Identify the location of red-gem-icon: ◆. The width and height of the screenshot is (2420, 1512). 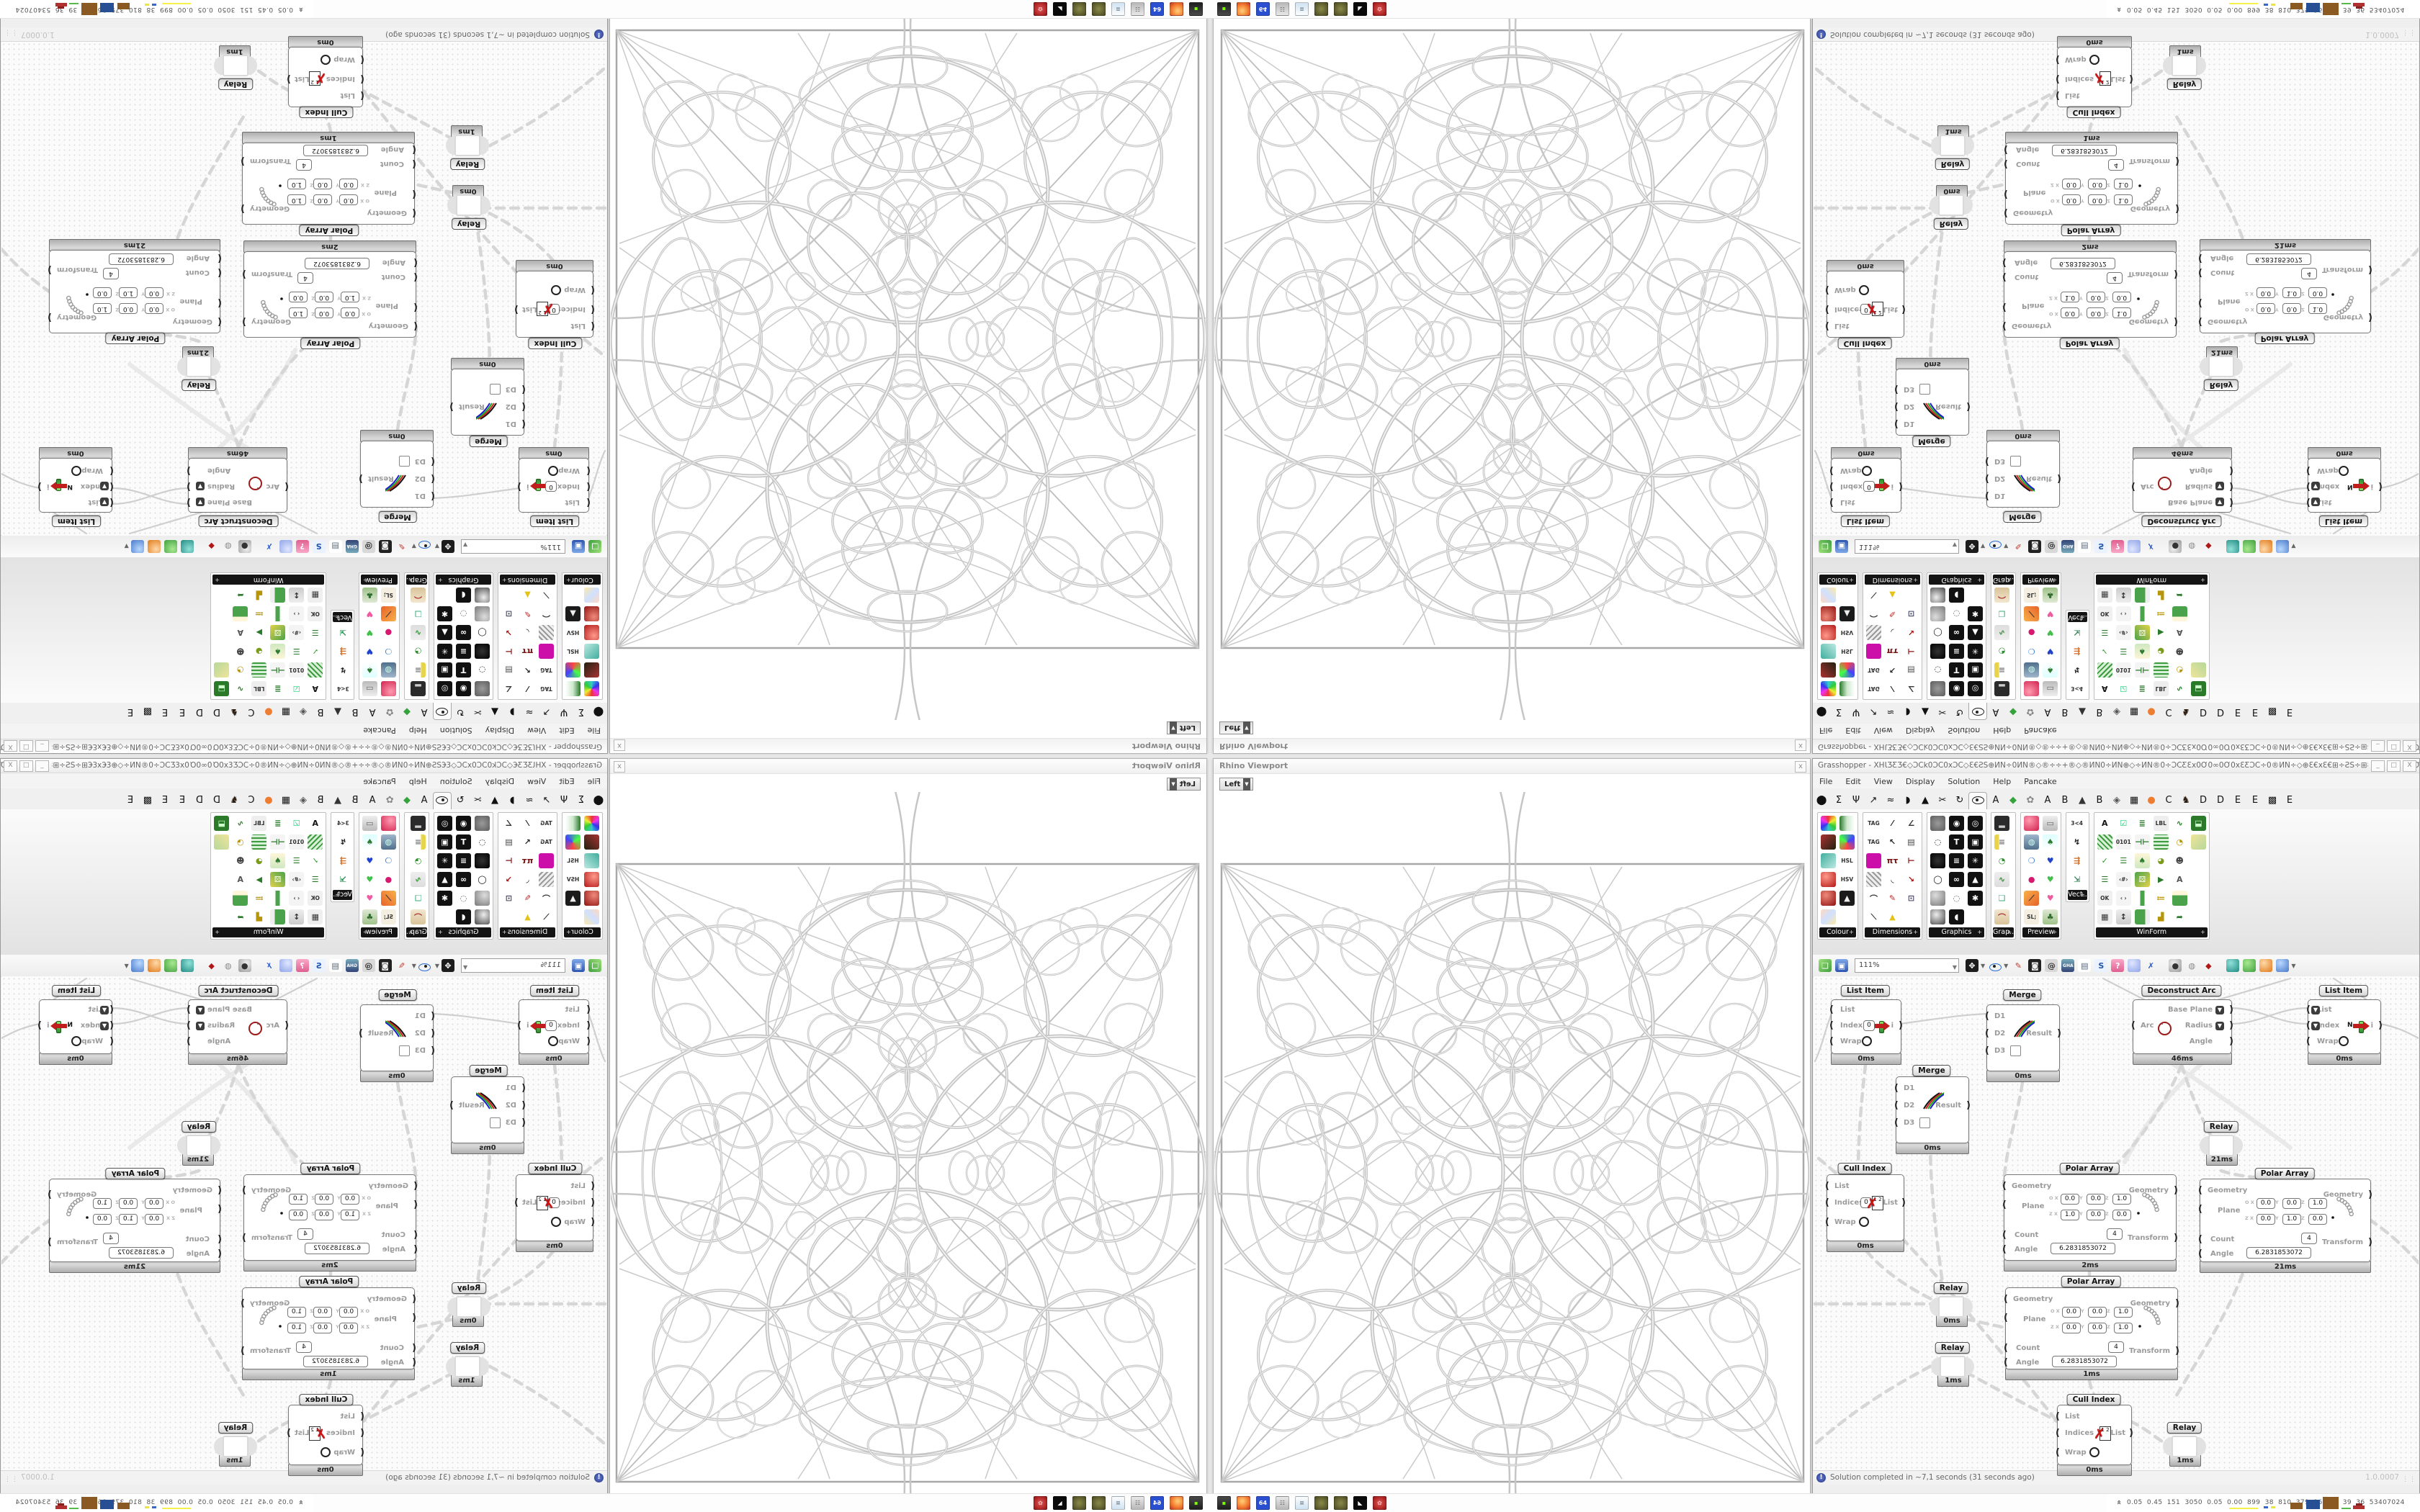
(2208, 965).